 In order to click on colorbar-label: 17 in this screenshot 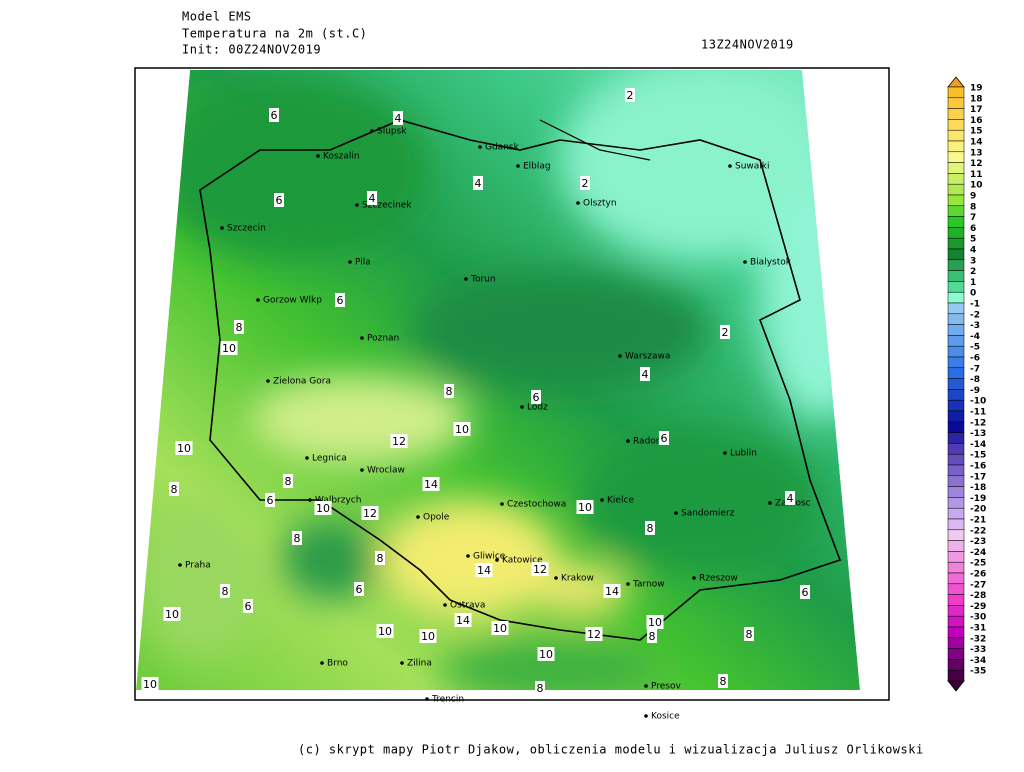, I will do `click(976, 110)`.